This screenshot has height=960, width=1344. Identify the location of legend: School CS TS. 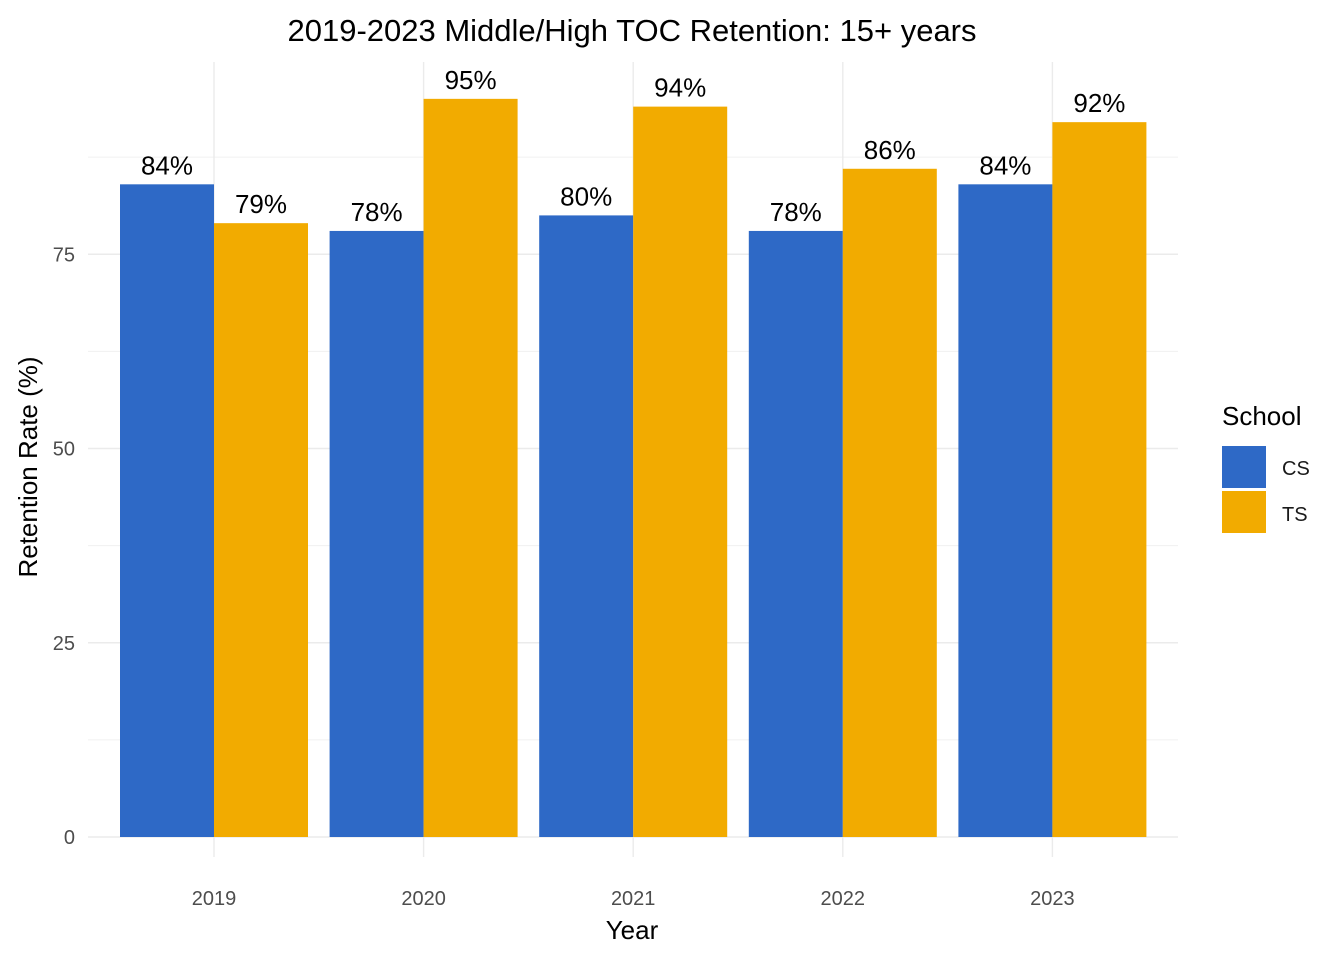
(1266, 467).